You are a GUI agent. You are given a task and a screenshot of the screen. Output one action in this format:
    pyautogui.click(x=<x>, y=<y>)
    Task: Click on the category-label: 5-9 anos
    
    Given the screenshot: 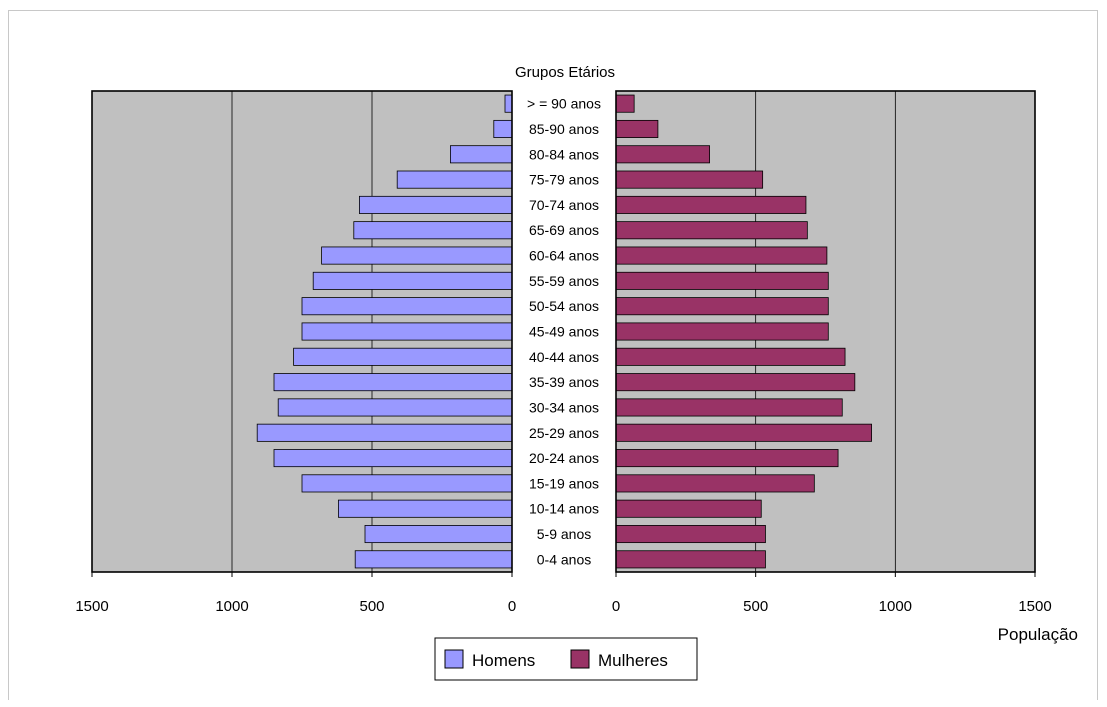 What is the action you would take?
    pyautogui.click(x=564, y=534)
    